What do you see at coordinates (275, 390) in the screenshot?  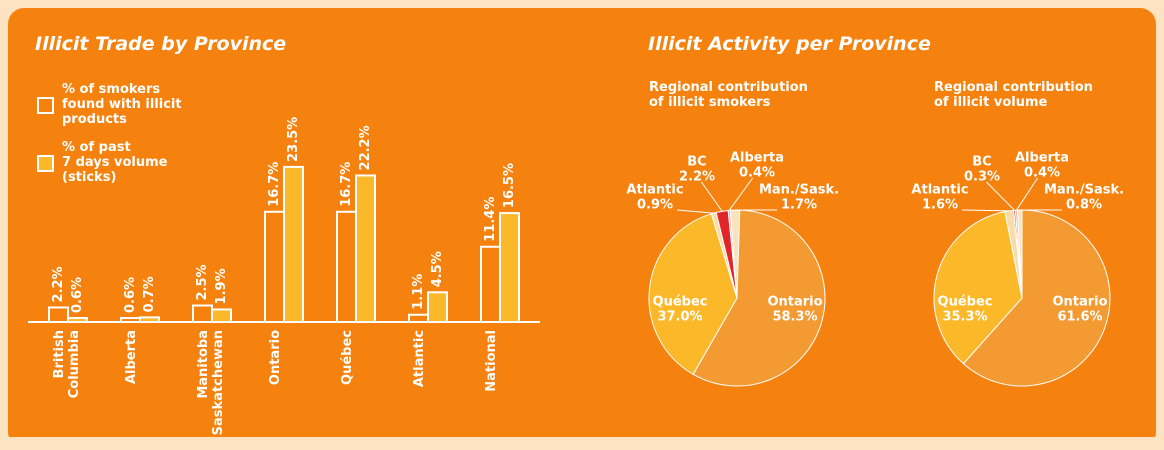 I see `x-tick-label: Ontario` at bounding box center [275, 390].